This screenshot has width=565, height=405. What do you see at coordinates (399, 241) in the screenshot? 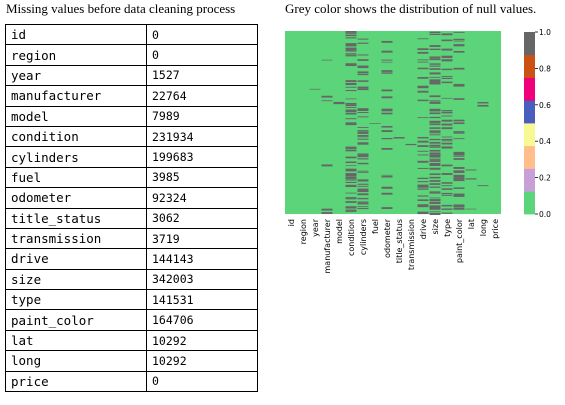
I see `x-tick-label: title_status` at bounding box center [399, 241].